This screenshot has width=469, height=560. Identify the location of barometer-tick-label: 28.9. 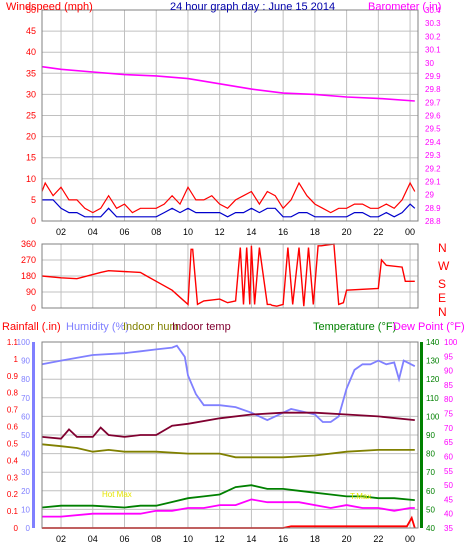
(433, 208).